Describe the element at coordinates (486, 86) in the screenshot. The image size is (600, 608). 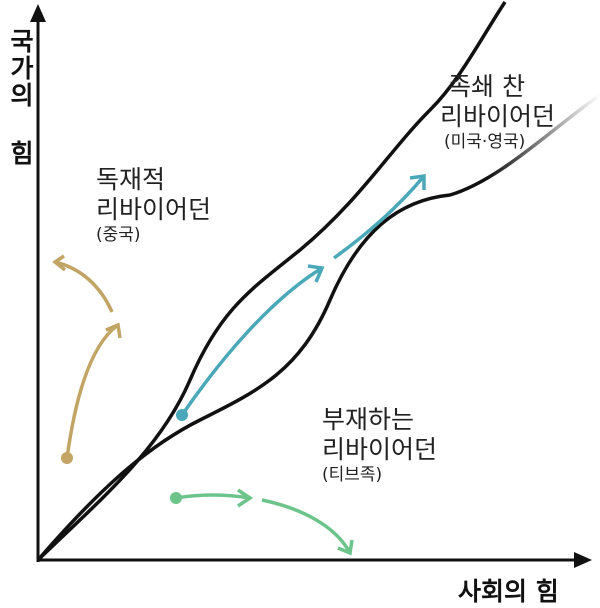
I see `region-title: 족쇄 찬` at that location.